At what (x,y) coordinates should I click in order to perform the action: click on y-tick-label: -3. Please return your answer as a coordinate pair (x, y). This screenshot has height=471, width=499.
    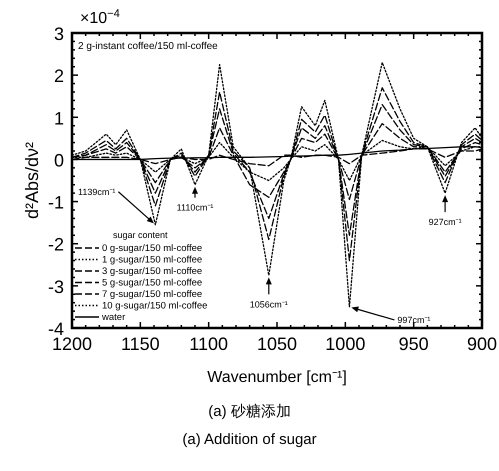
    Looking at the image, I should click on (56, 286).